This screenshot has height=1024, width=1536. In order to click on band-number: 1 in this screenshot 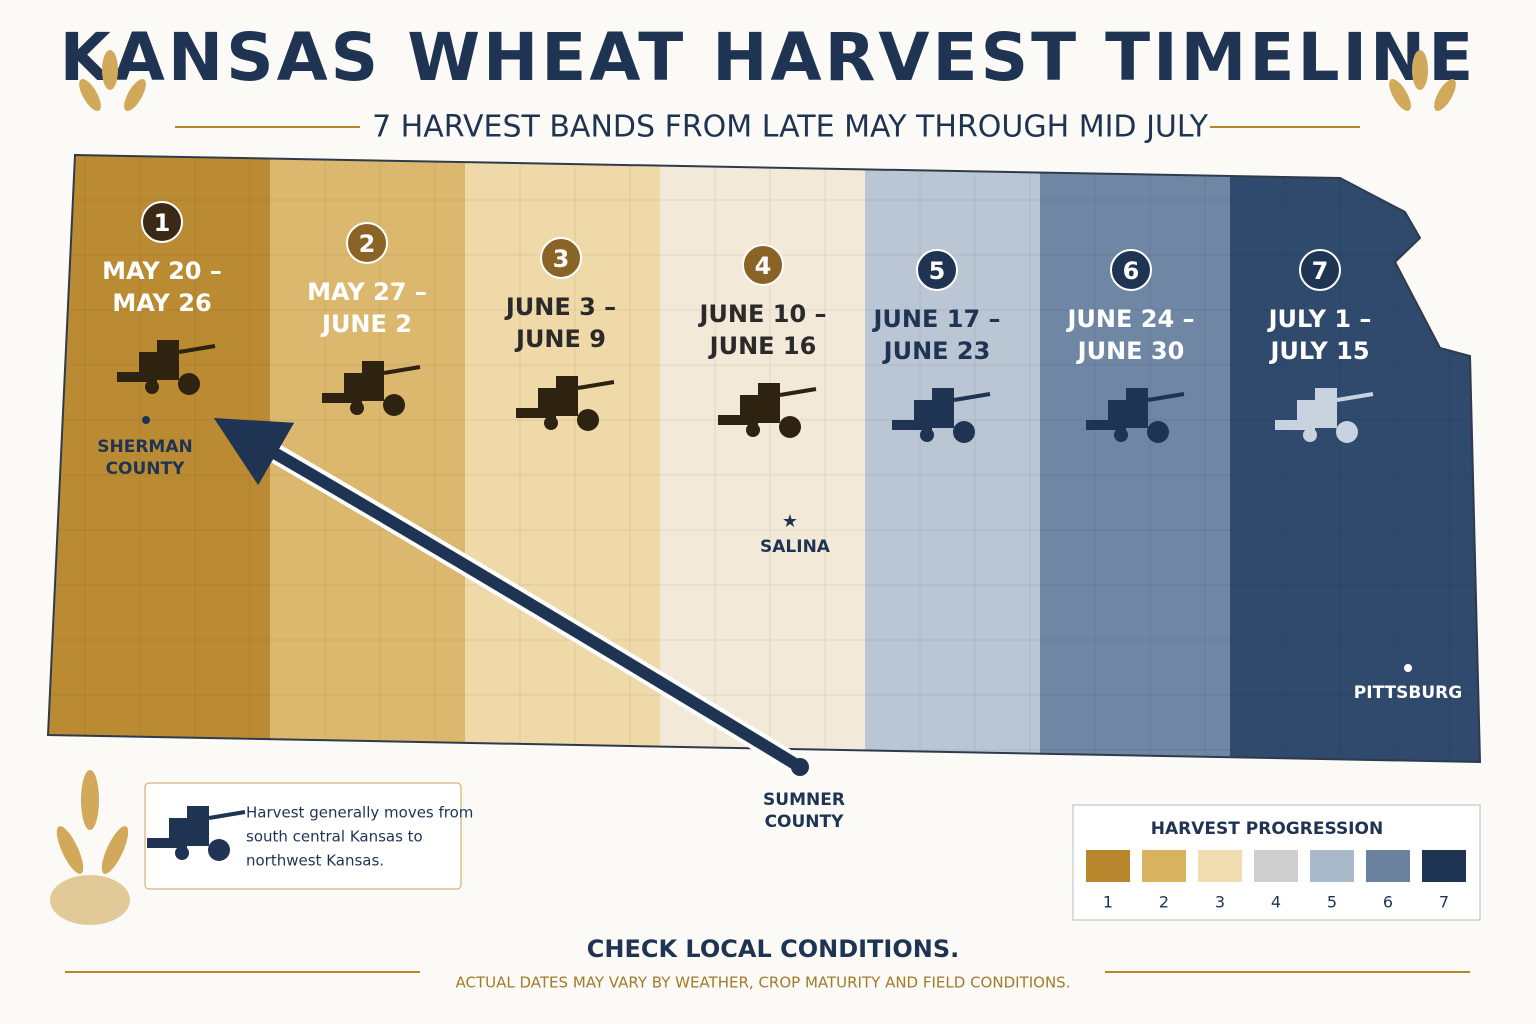, I will do `click(162, 223)`.